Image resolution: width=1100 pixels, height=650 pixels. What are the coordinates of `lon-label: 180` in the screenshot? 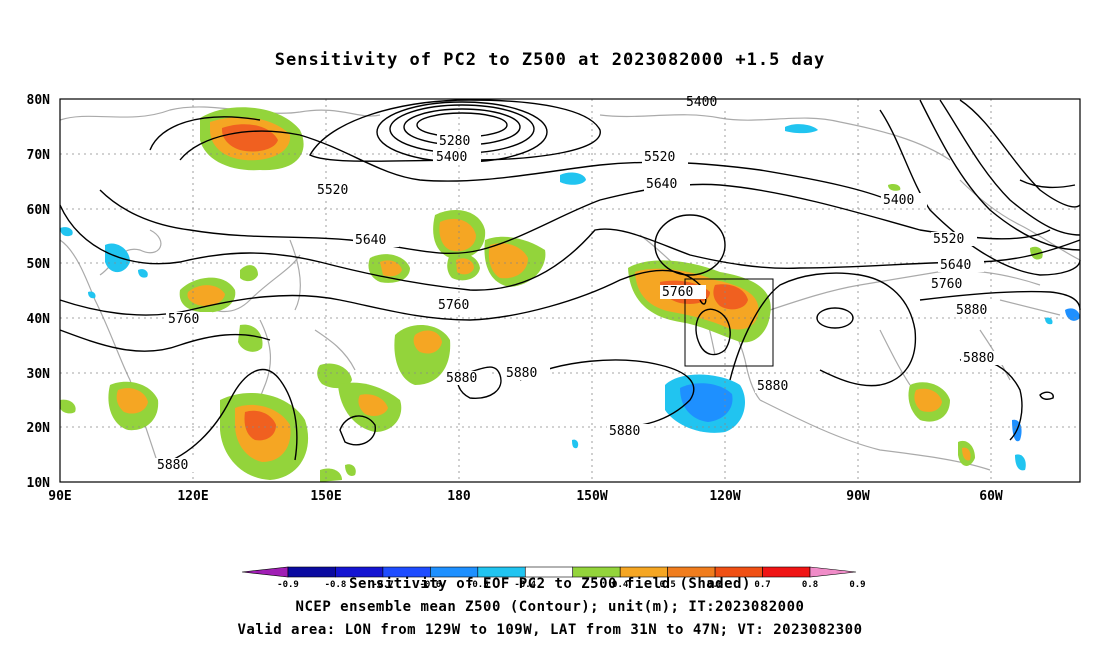 It's located at (459, 496).